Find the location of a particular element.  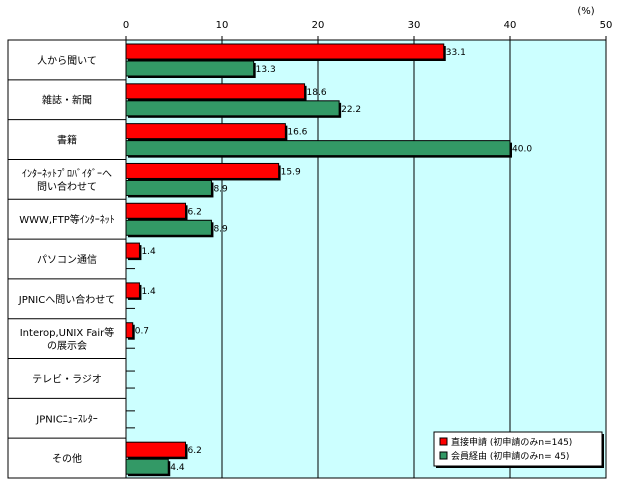

legend-entry: 直接申請 (初申請のみn=145) is located at coordinates (511, 442).